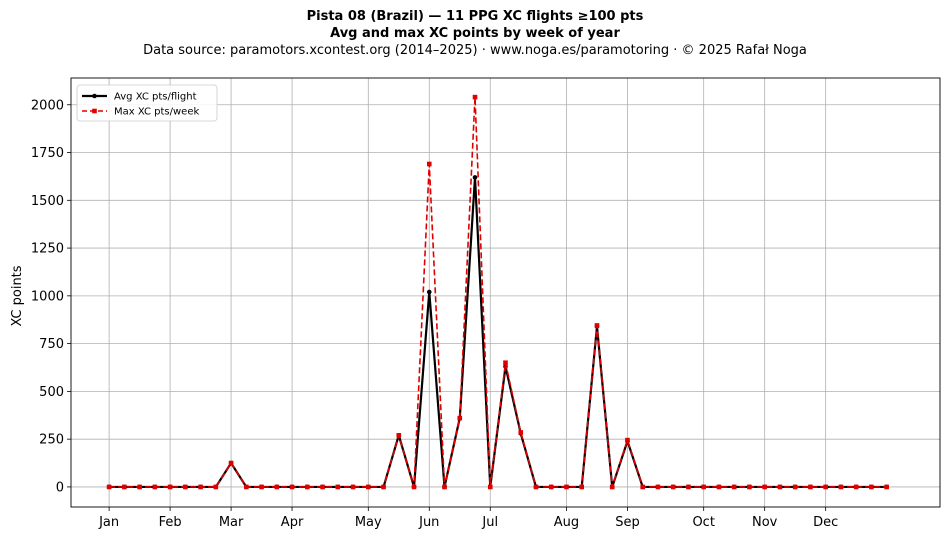 The width and height of the screenshot is (950, 539). What do you see at coordinates (428, 522) in the screenshot?
I see `x-tick-label: Jun` at bounding box center [428, 522].